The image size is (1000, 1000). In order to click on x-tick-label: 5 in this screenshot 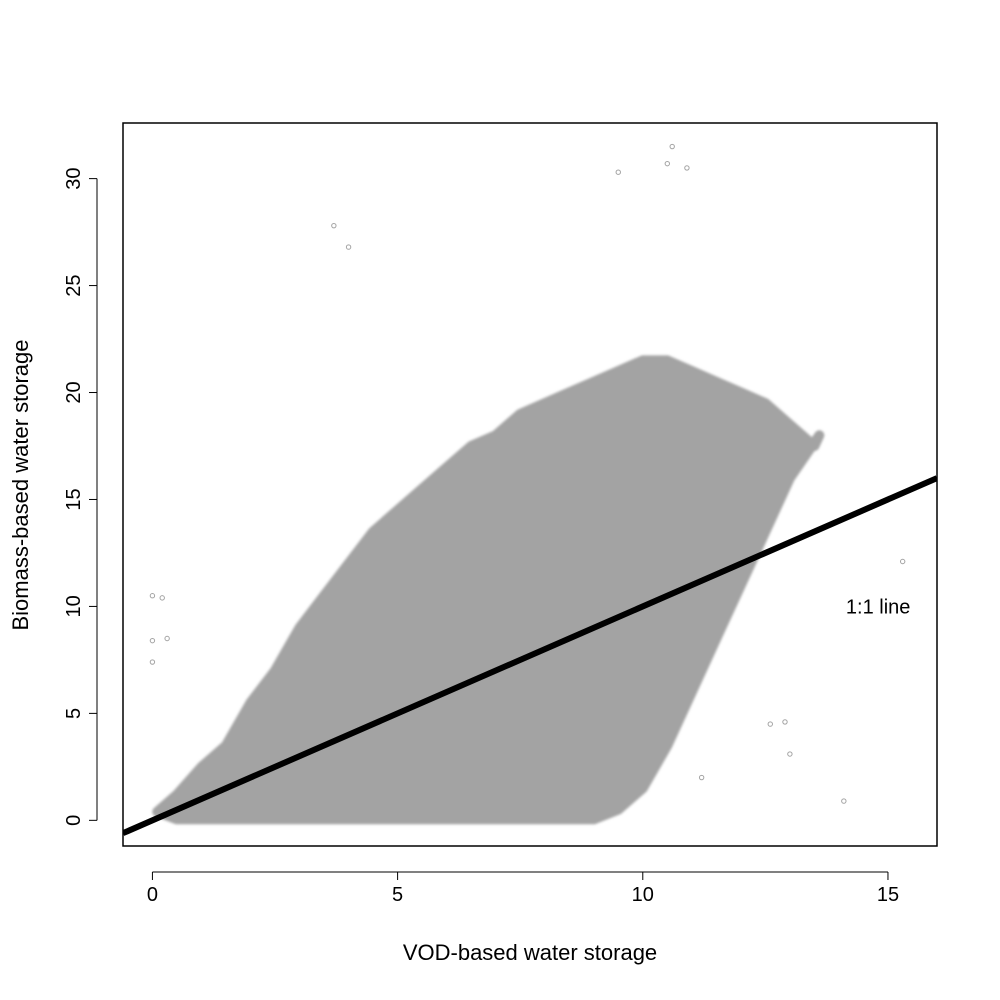, I will do `click(397, 895)`.